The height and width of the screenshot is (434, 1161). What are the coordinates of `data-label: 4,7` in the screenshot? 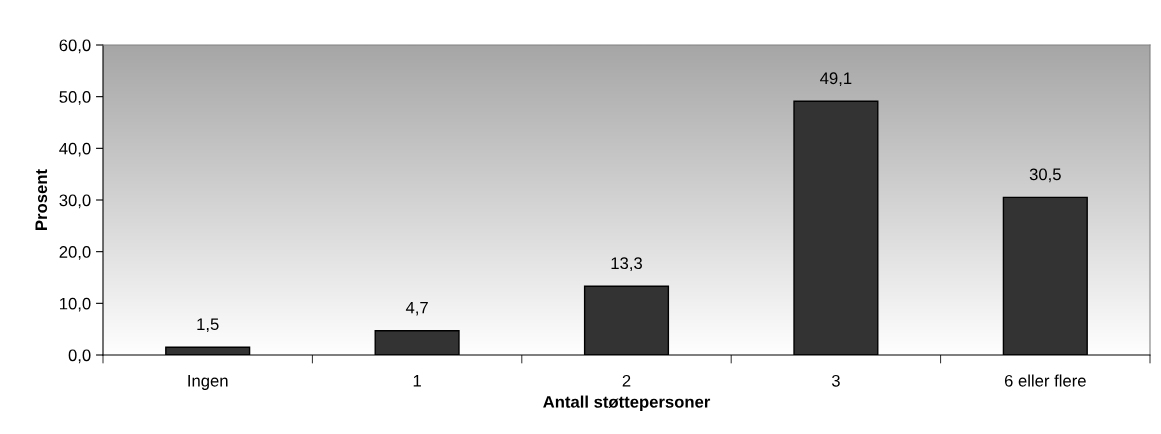 It's located at (416, 308).